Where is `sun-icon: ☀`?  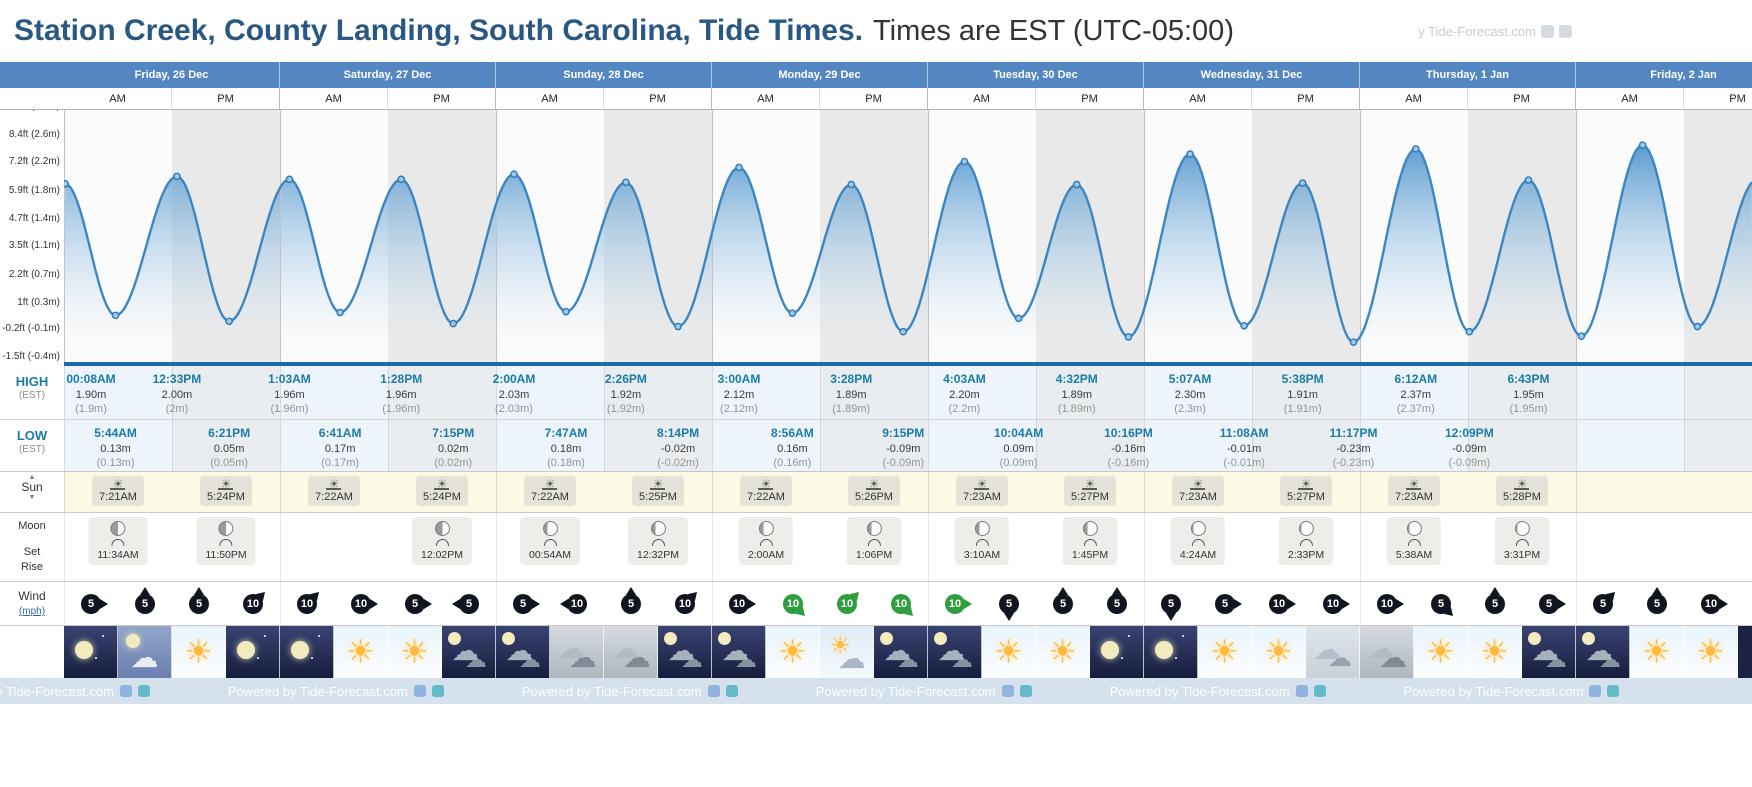 sun-icon: ☀ is located at coordinates (360, 651).